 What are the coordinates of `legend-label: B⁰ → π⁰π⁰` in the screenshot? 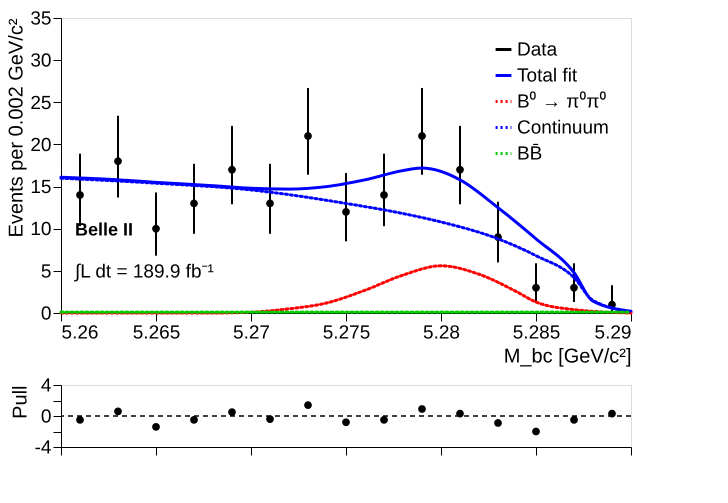 It's located at (561, 101).